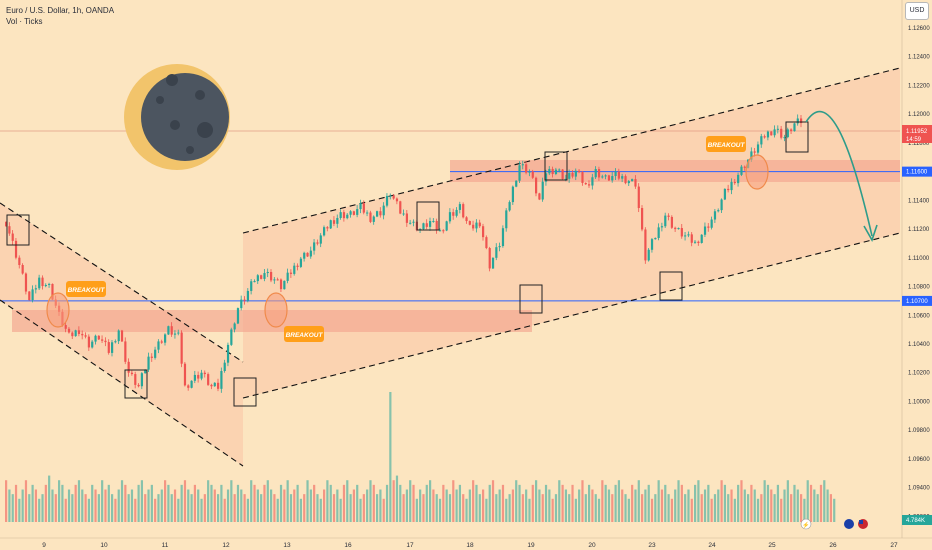 This screenshot has height=550, width=932. What do you see at coordinates (917, 134) in the screenshot?
I see `last-price-badge` at bounding box center [917, 134].